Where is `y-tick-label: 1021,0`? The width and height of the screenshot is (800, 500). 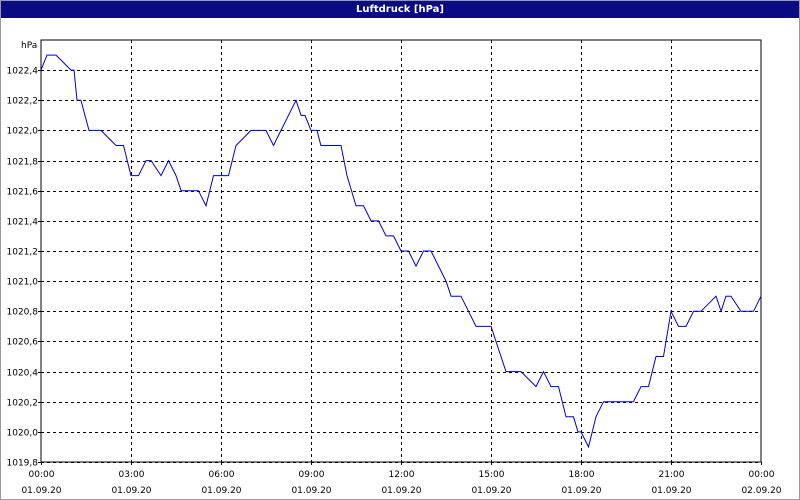 y-tick-label: 1021,0 is located at coordinates (23, 283).